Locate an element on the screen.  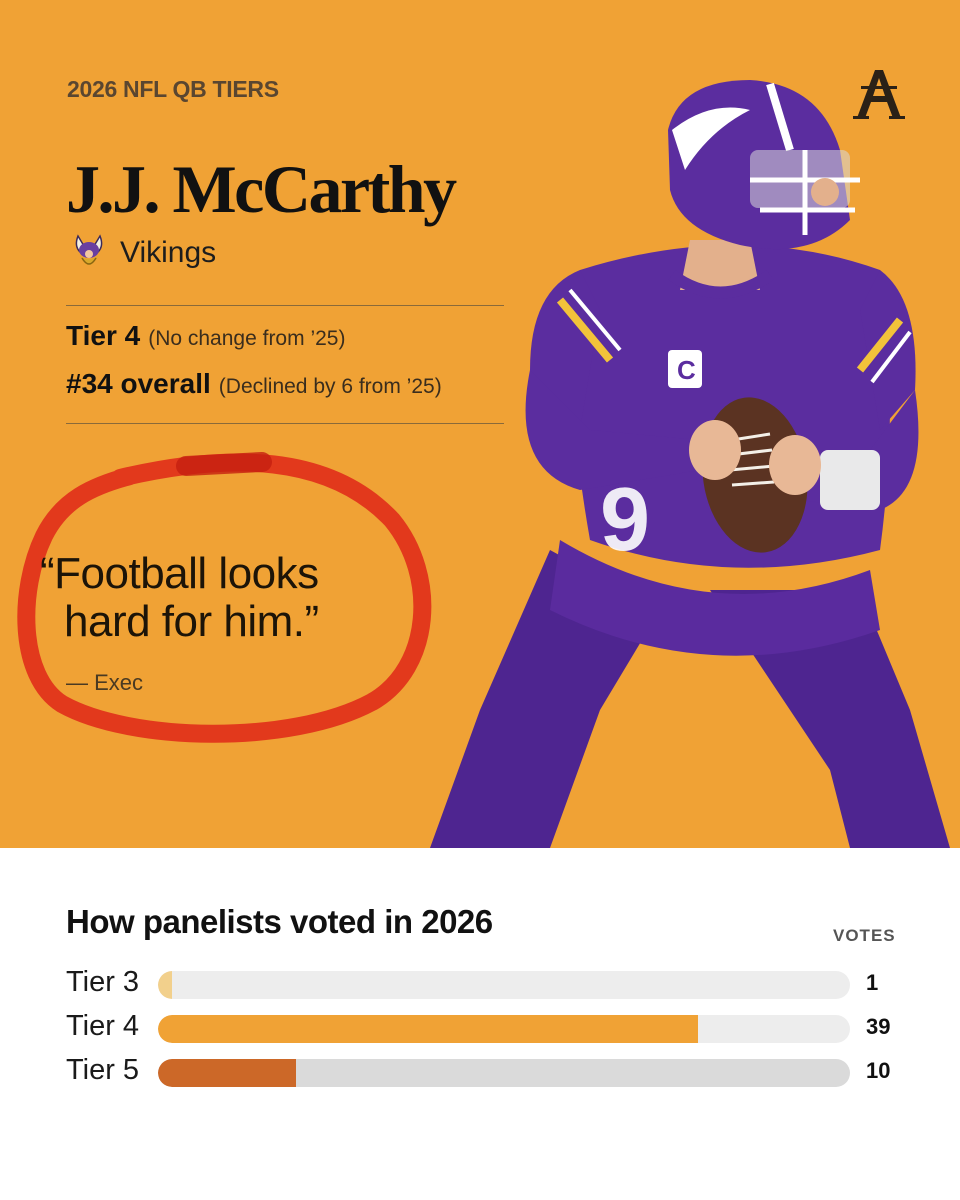
votes-title: How panelists voted in 2026 is located at coordinates (279, 921).